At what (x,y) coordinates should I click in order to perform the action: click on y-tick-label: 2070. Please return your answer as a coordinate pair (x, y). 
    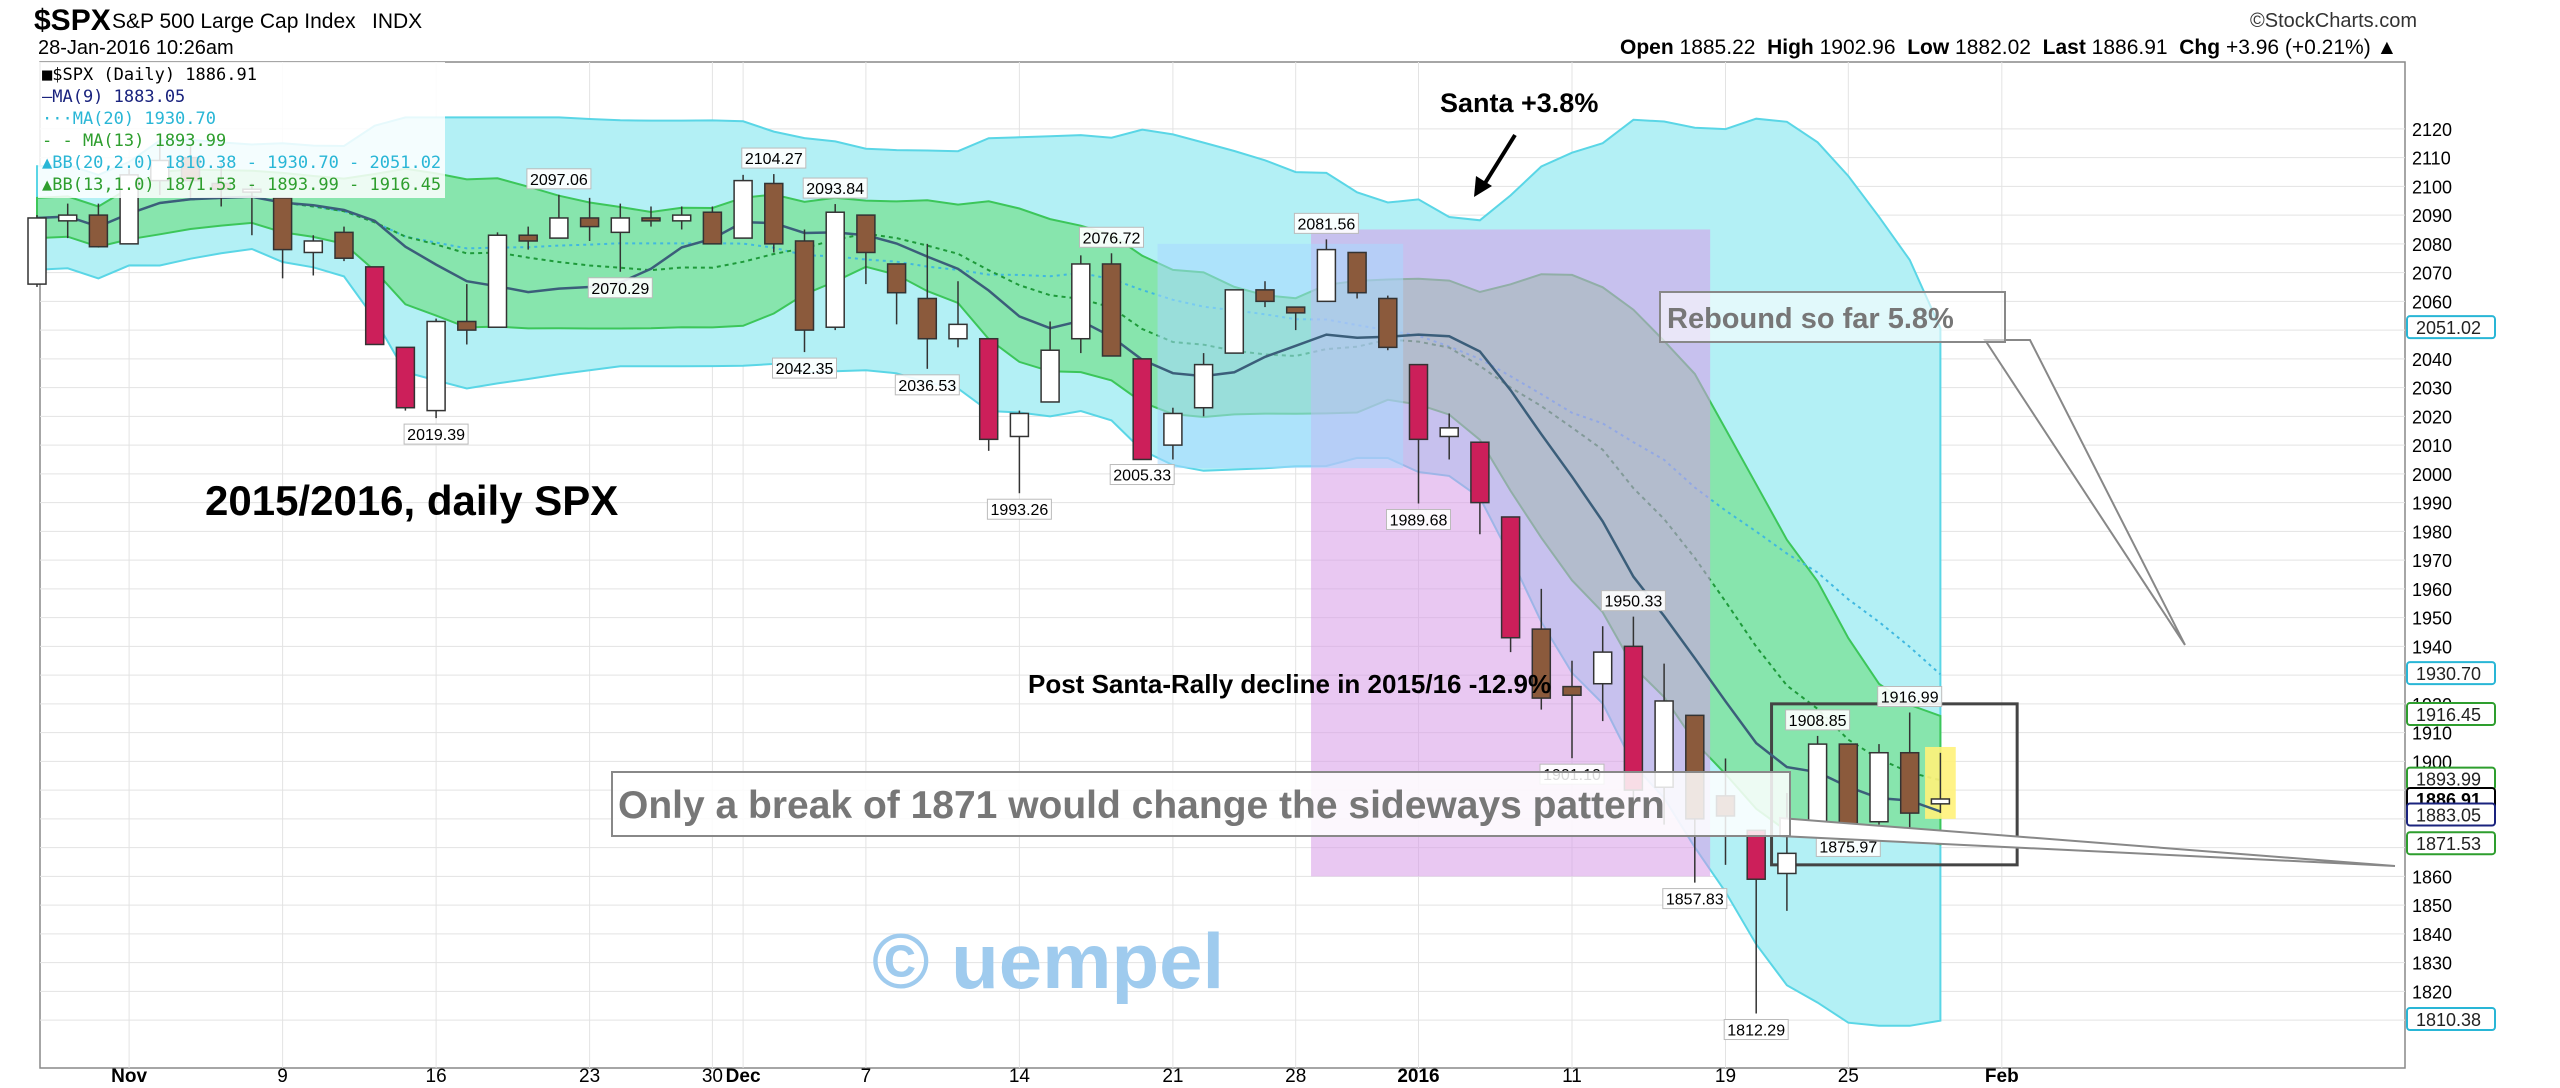
    Looking at the image, I should click on (2432, 274).